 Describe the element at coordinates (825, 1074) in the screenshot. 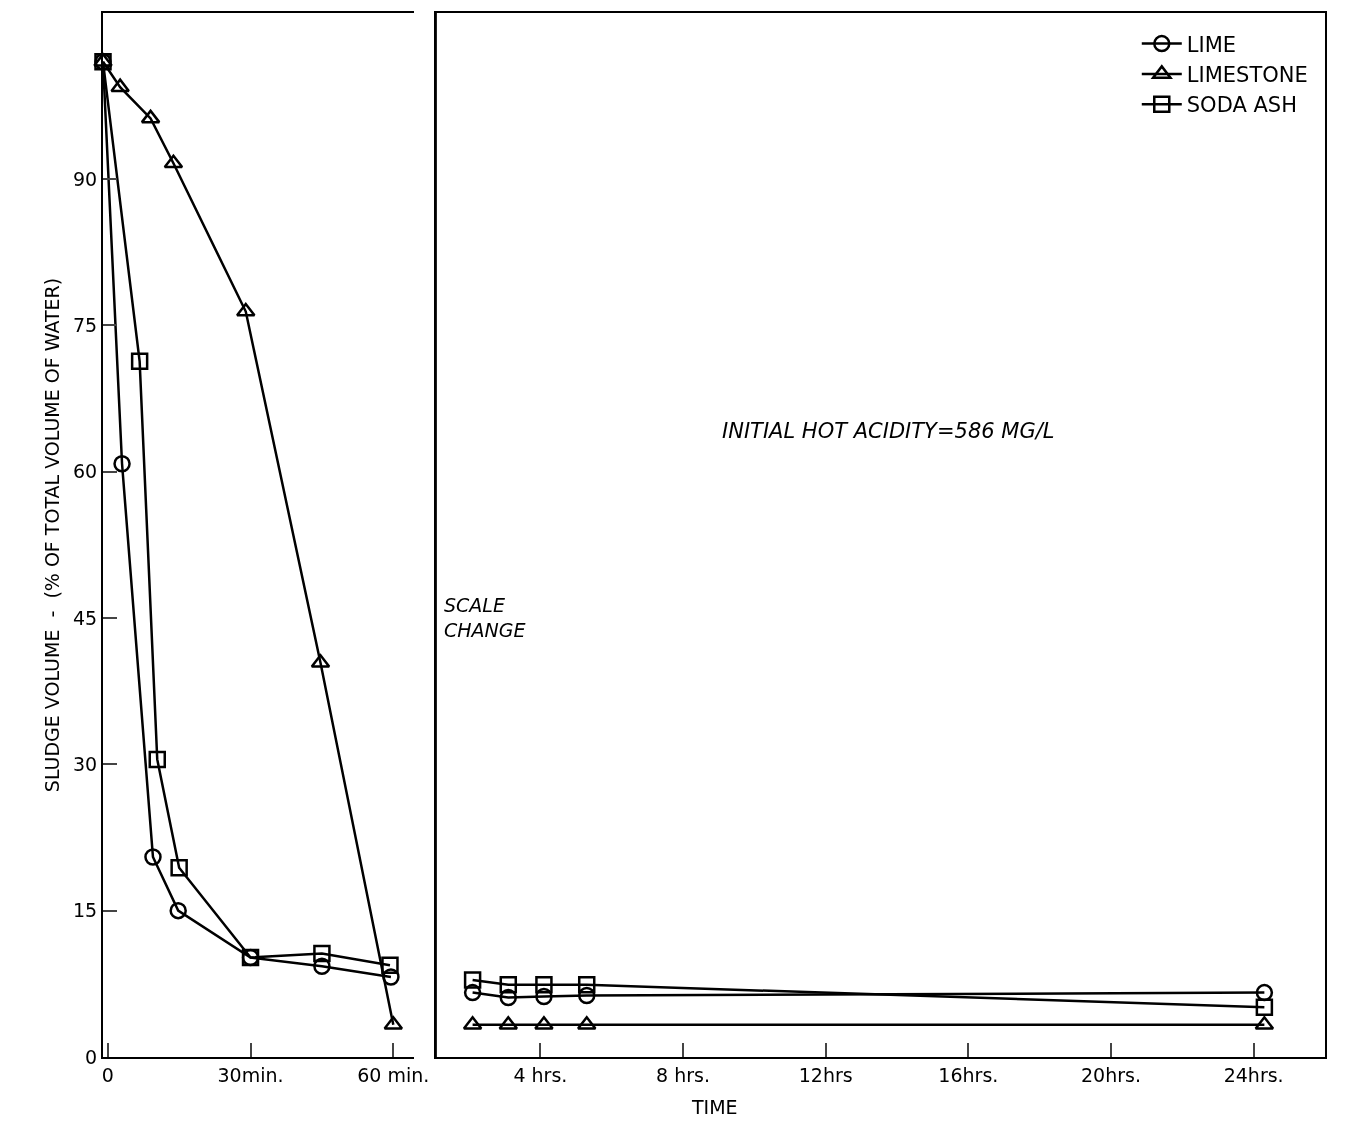

I see `x-tick-label: 12hrs` at that location.